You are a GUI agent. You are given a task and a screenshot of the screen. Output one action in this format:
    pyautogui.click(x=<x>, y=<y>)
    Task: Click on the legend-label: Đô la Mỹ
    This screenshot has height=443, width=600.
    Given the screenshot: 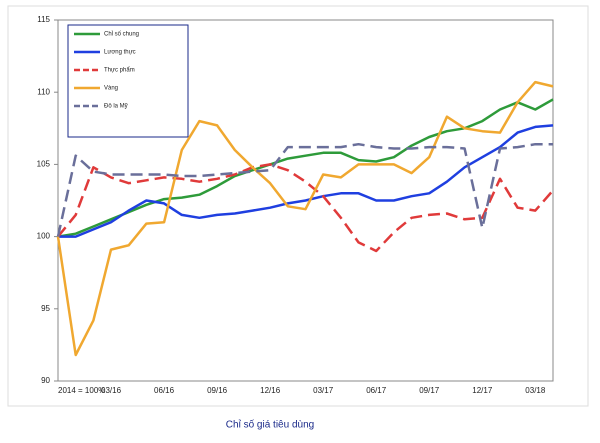 What is the action you would take?
    pyautogui.click(x=116, y=107)
    